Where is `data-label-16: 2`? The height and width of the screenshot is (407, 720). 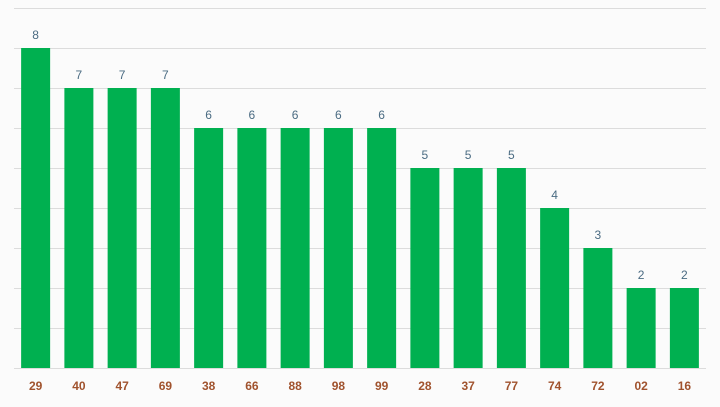
data-label-16: 2 is located at coordinates (684, 275).